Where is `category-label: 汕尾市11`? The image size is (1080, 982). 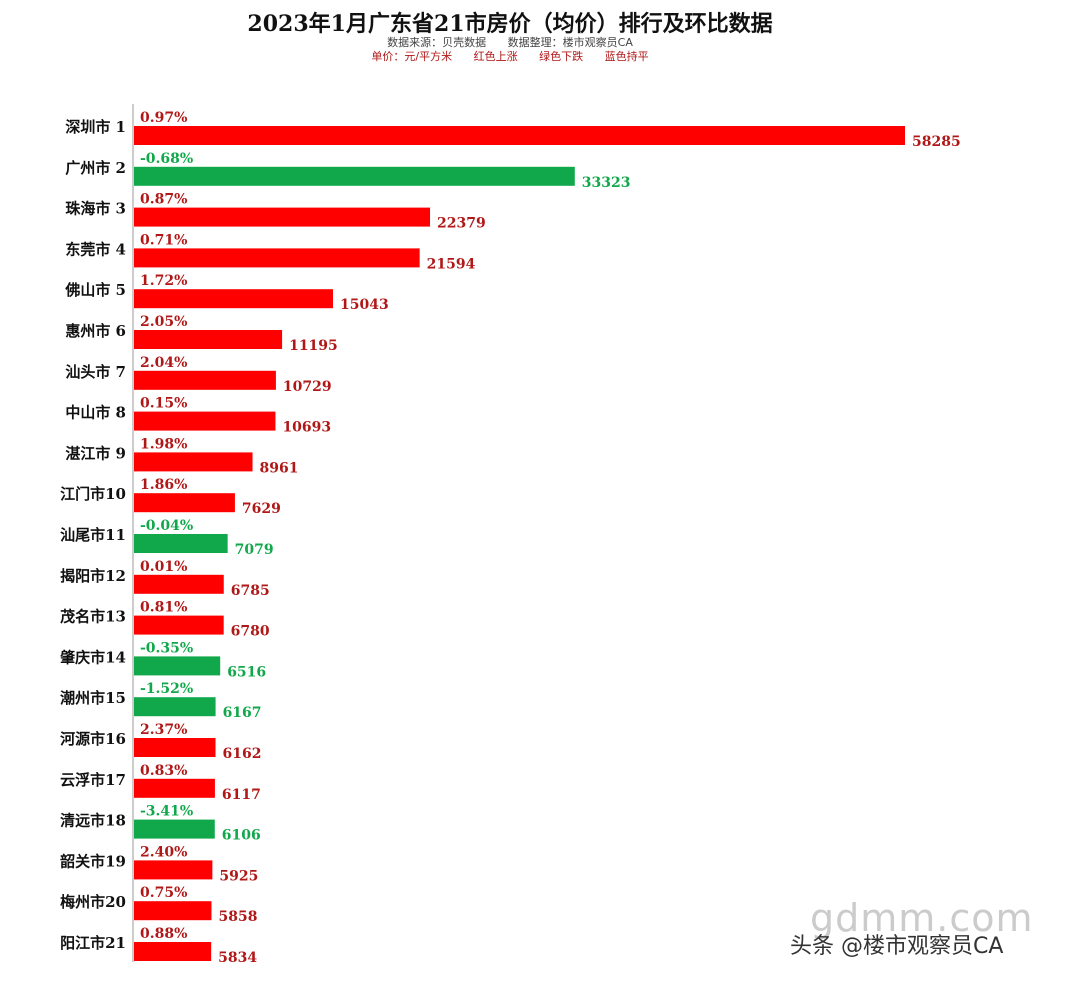
category-label: 汕尾市11 is located at coordinates (93, 535).